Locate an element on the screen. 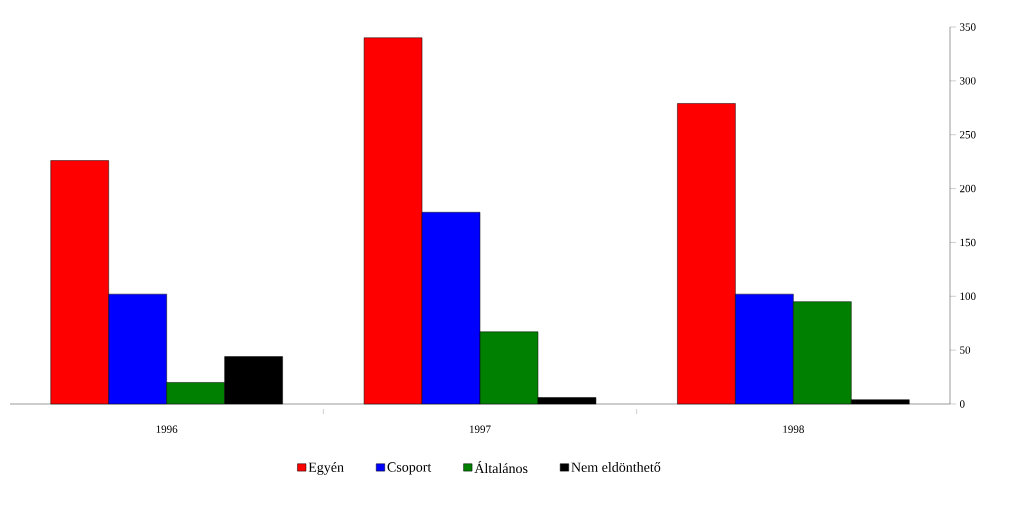 The width and height of the screenshot is (1011, 507). y-tick-label: 250 is located at coordinates (968, 135).